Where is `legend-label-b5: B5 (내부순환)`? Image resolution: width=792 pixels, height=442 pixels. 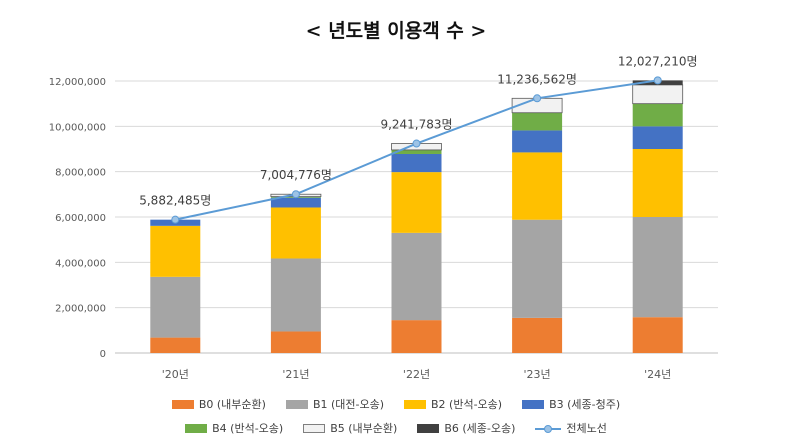 legend-label-b5: B5 (내부순환) is located at coordinates (364, 428).